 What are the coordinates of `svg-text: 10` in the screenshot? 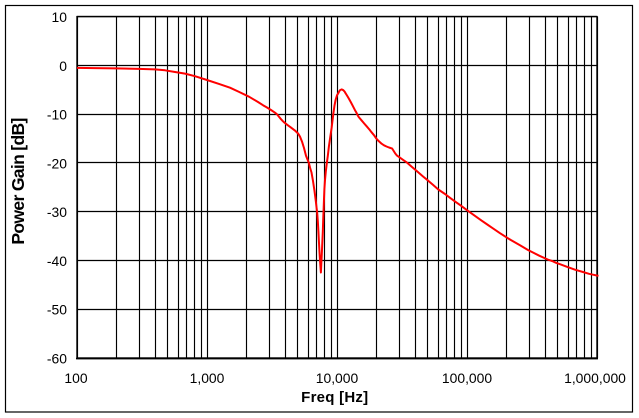 It's located at (60, 17).